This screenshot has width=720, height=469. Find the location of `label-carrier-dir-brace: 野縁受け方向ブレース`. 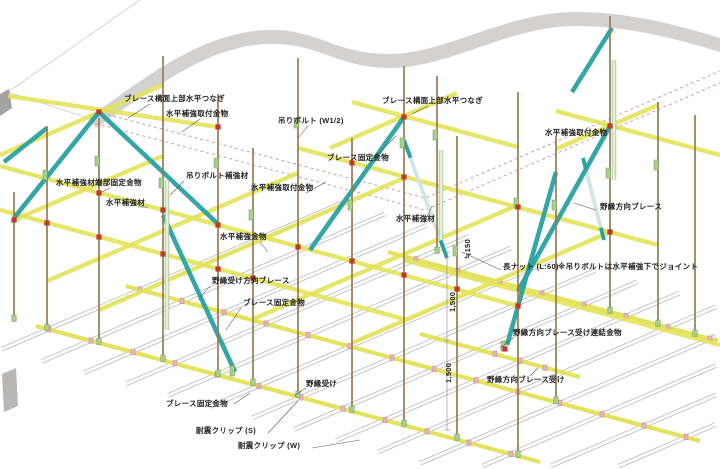

label-carrier-dir-brace: 野縁受け方向ブレース is located at coordinates (251, 280).